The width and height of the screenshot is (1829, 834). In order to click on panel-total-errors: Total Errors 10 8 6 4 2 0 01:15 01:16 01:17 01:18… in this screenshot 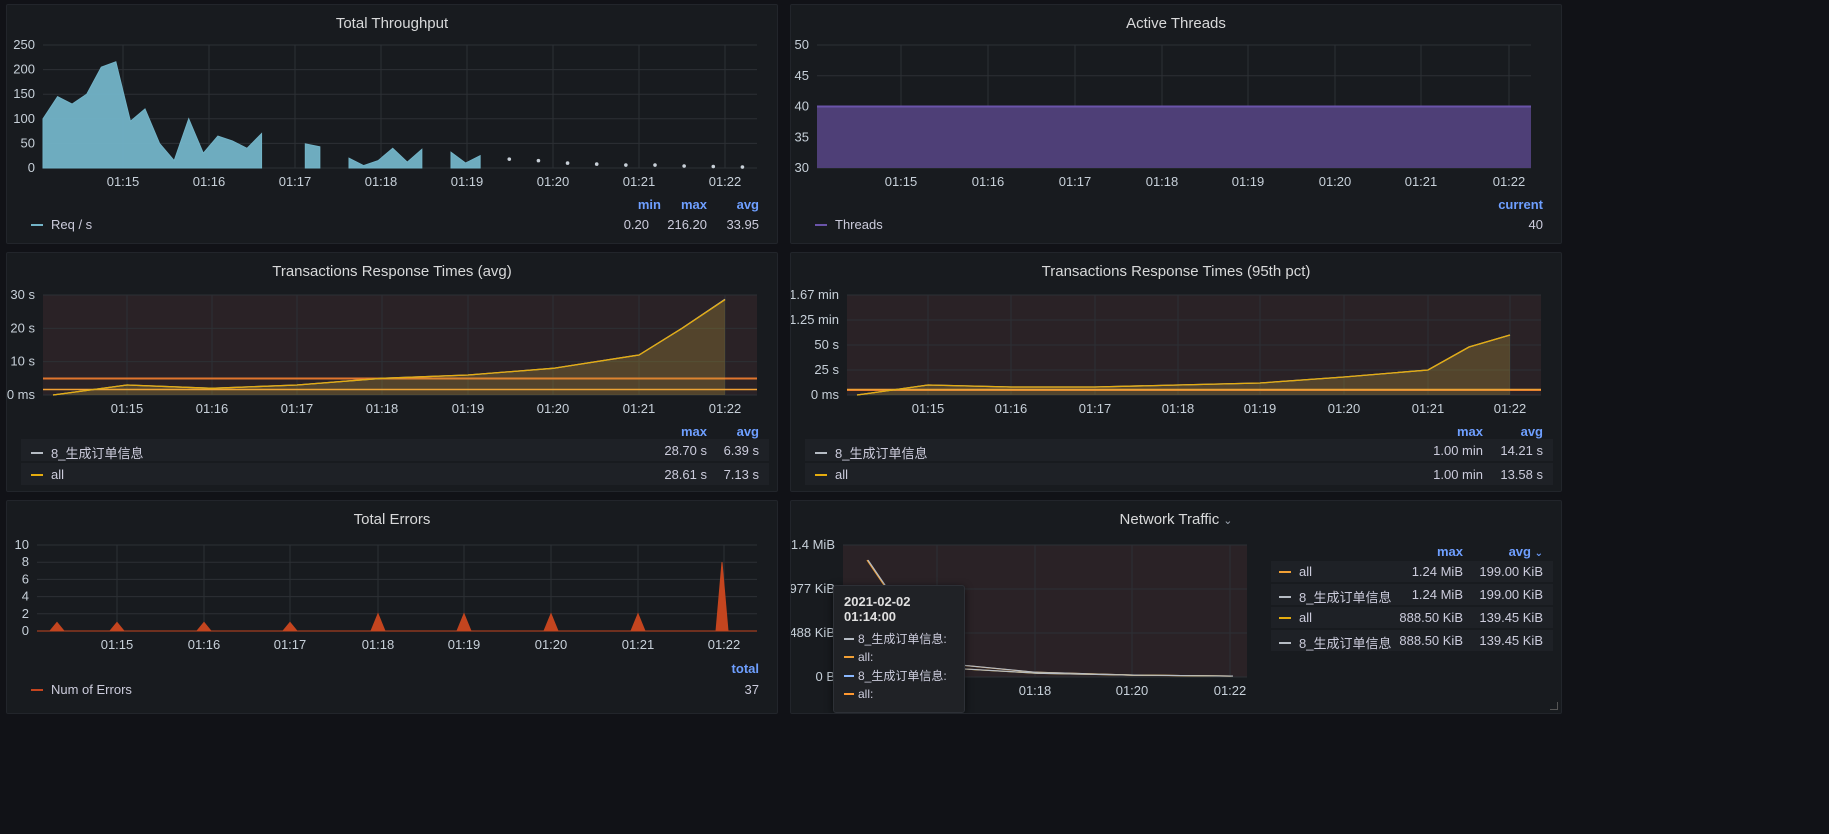, I will do `click(392, 607)`.